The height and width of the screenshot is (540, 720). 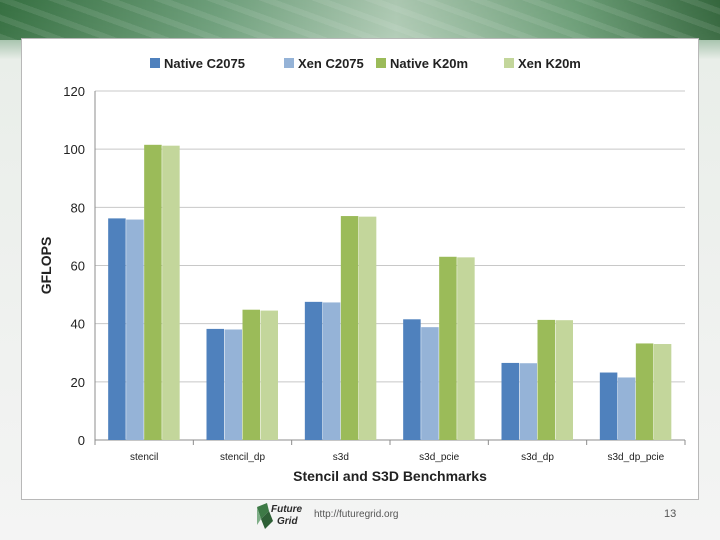 What do you see at coordinates (429, 63) in the screenshot?
I see `legend-label: Native K20m` at bounding box center [429, 63].